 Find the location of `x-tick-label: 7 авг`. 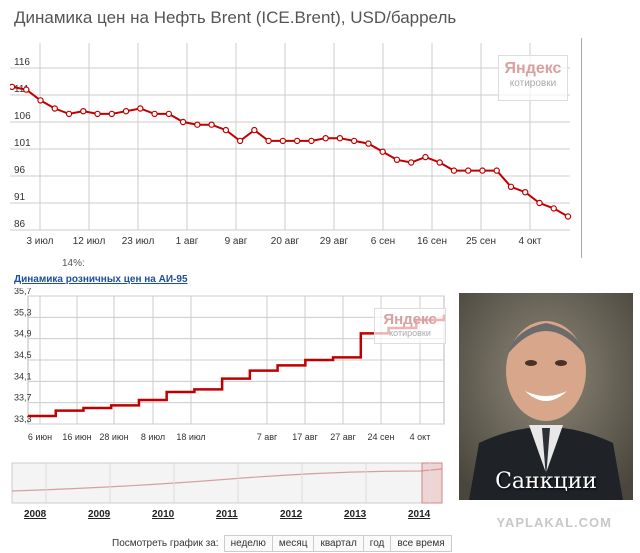

x-tick-label: 7 авг is located at coordinates (267, 437).